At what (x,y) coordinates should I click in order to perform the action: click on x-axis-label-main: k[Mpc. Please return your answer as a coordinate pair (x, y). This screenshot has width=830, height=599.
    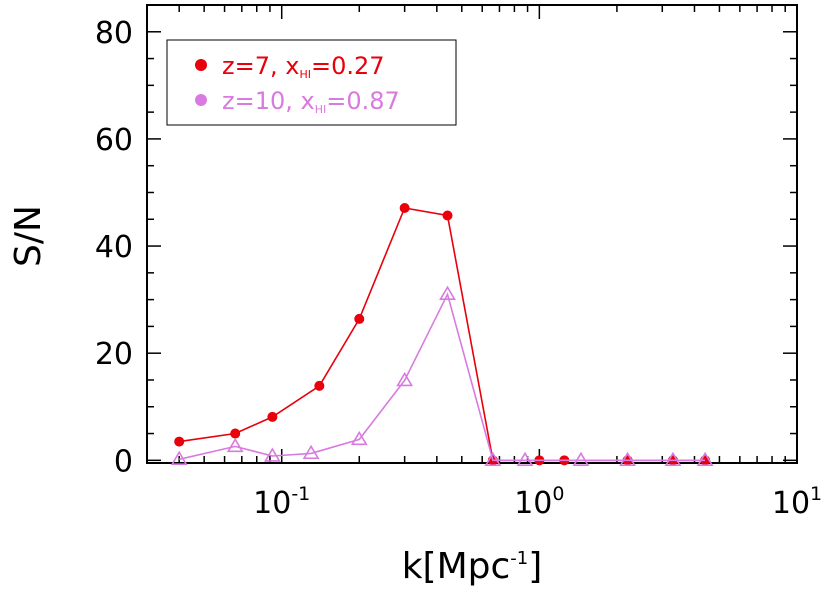
    Looking at the image, I should click on (456, 566).